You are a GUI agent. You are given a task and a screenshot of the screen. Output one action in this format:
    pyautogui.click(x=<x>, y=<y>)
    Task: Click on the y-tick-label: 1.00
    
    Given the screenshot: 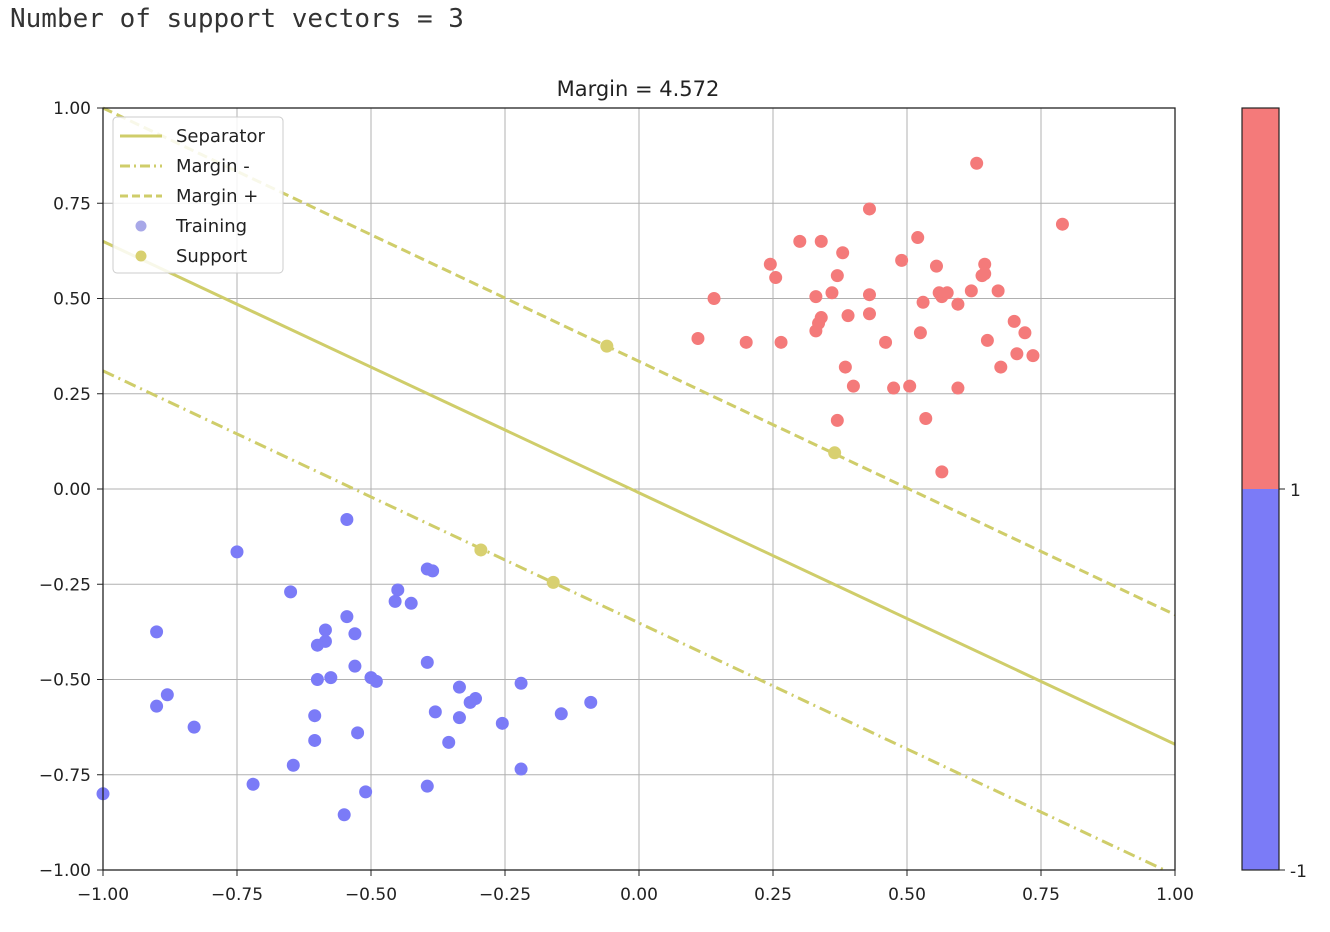 What is the action you would take?
    pyautogui.click(x=72, y=109)
    